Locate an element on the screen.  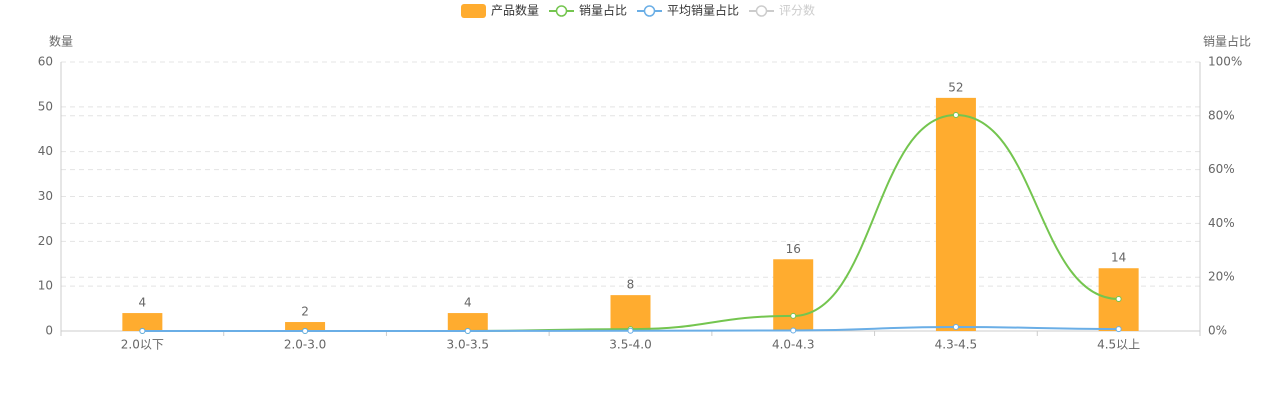
y-tick-label: 20 is located at coordinates (45, 241).